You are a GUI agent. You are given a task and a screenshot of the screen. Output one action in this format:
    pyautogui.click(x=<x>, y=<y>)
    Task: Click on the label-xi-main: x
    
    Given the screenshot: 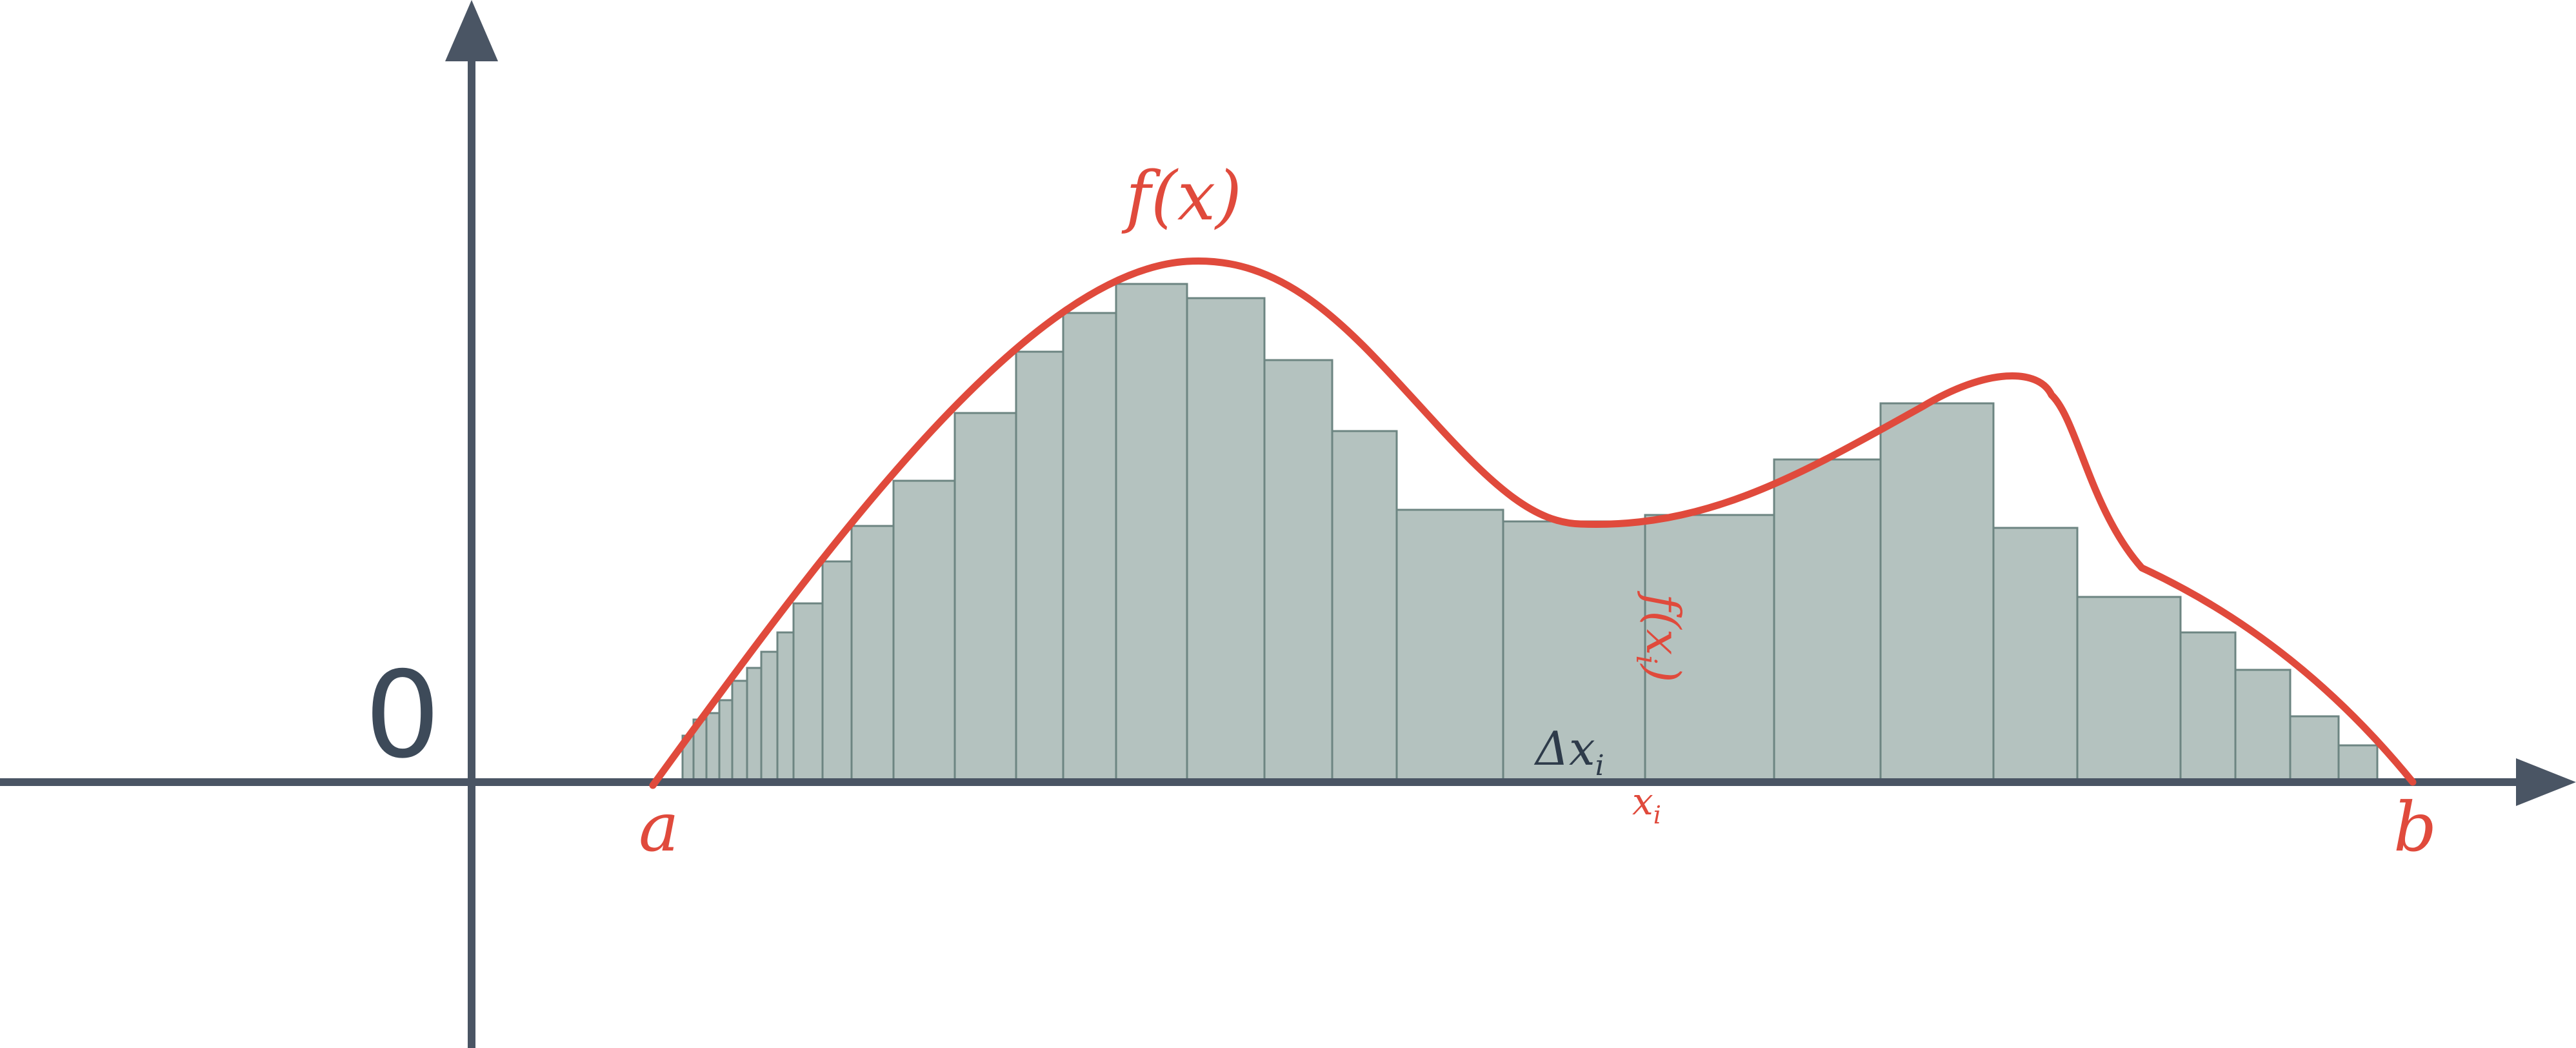 What is the action you would take?
    pyautogui.click(x=1642, y=802)
    